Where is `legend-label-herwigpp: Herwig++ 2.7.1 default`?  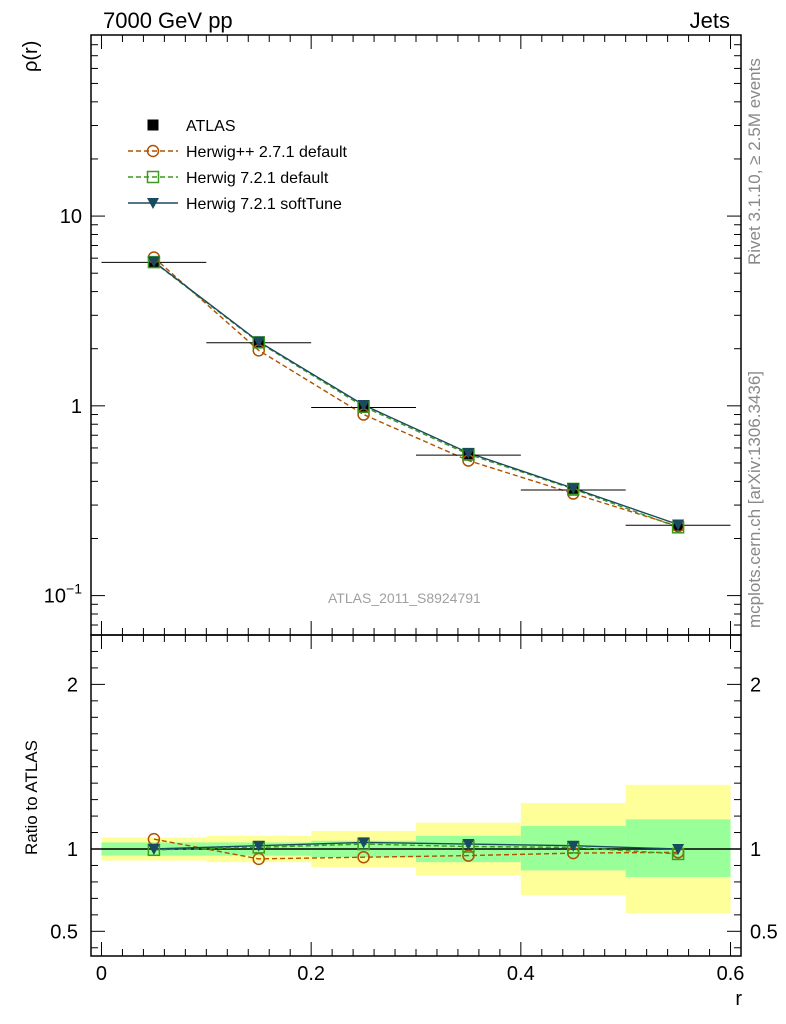 legend-label-herwigpp: Herwig++ 2.7.1 default is located at coordinates (267, 152).